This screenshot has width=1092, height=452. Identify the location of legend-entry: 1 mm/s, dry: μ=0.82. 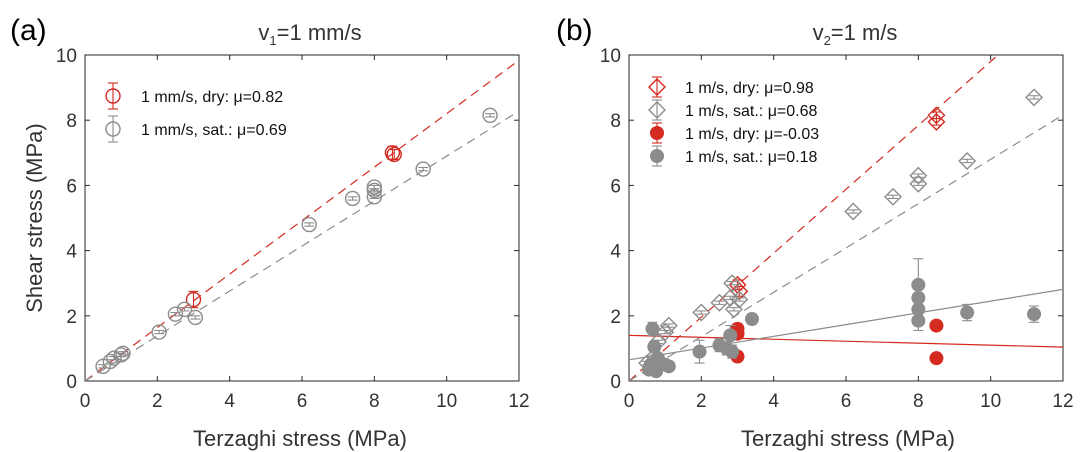
(212, 97).